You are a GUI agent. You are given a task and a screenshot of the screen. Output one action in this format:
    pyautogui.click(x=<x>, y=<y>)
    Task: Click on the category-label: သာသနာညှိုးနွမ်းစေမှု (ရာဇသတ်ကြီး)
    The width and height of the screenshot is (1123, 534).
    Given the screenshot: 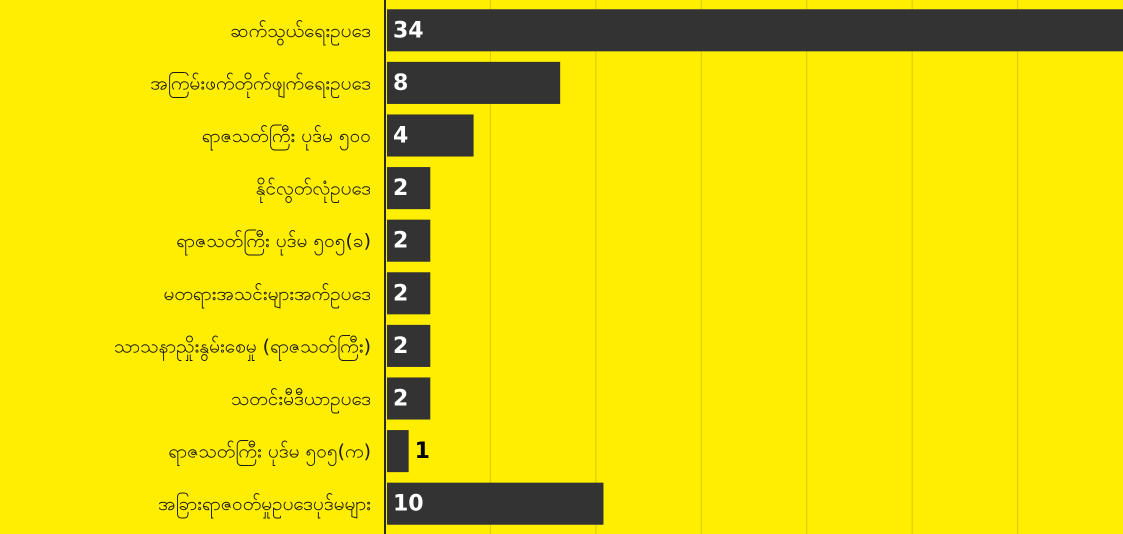 What is the action you would take?
    pyautogui.click(x=242, y=347)
    